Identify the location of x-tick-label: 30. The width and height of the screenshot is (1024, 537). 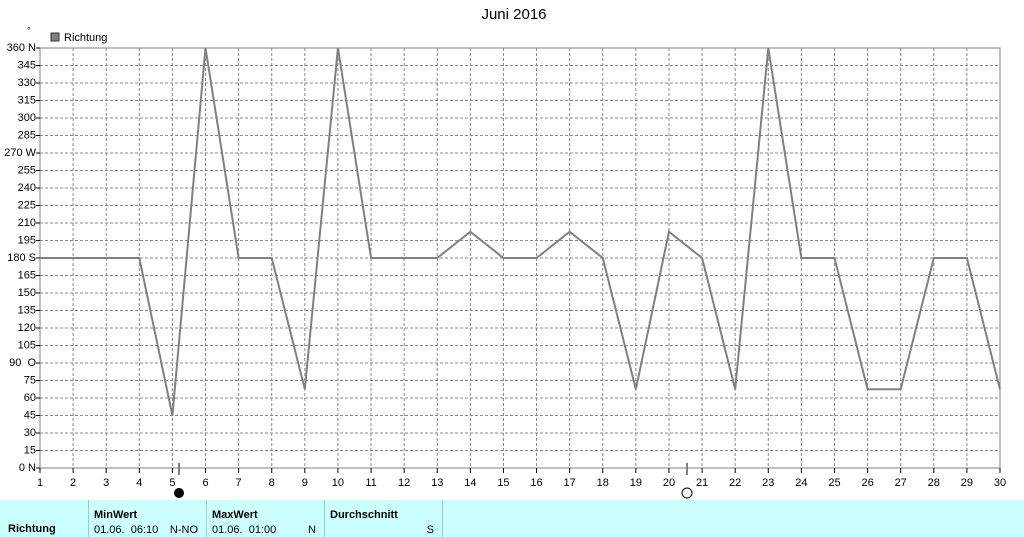
(1000, 483).